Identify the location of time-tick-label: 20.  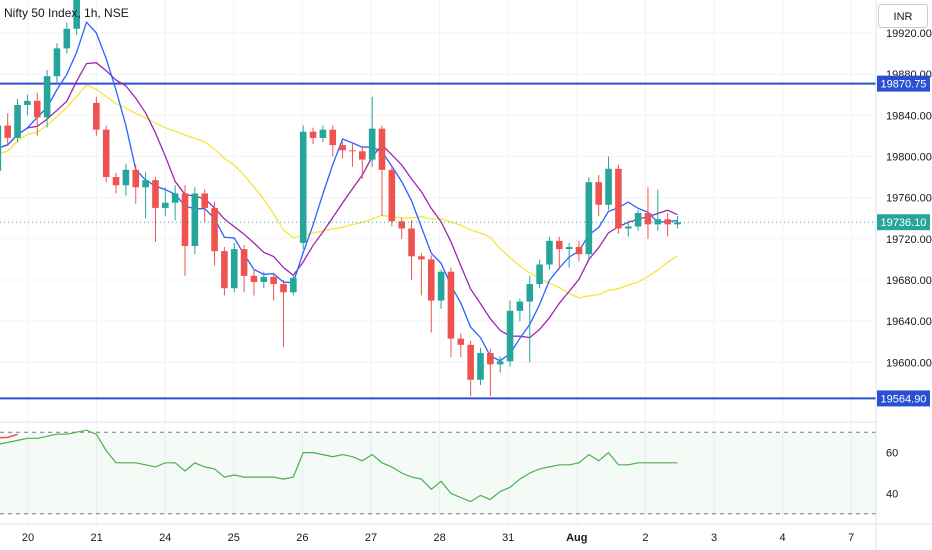
(28, 538).